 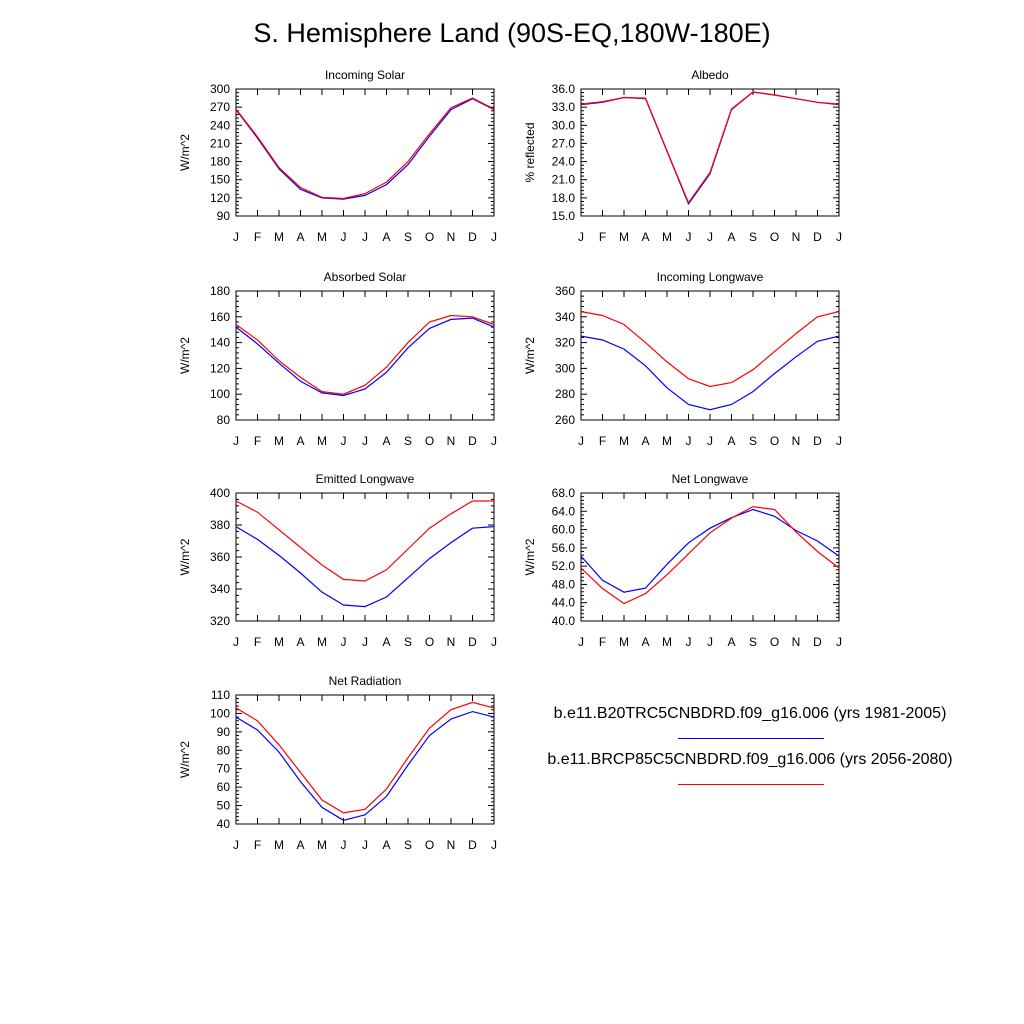 What do you see at coordinates (564, 198) in the screenshot?
I see `y-tick-label: 18.0` at bounding box center [564, 198].